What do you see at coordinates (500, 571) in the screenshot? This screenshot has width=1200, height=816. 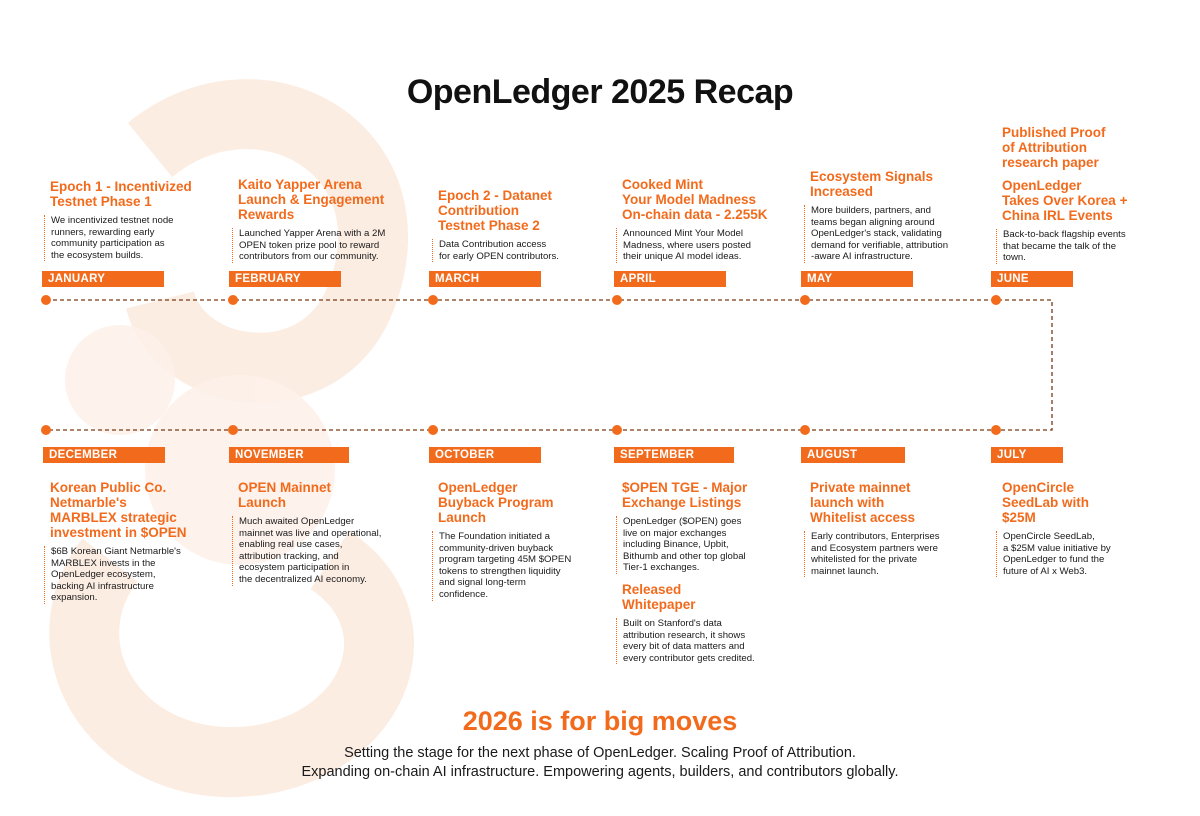 I see `description-line: tokens to strengthen liquidity` at bounding box center [500, 571].